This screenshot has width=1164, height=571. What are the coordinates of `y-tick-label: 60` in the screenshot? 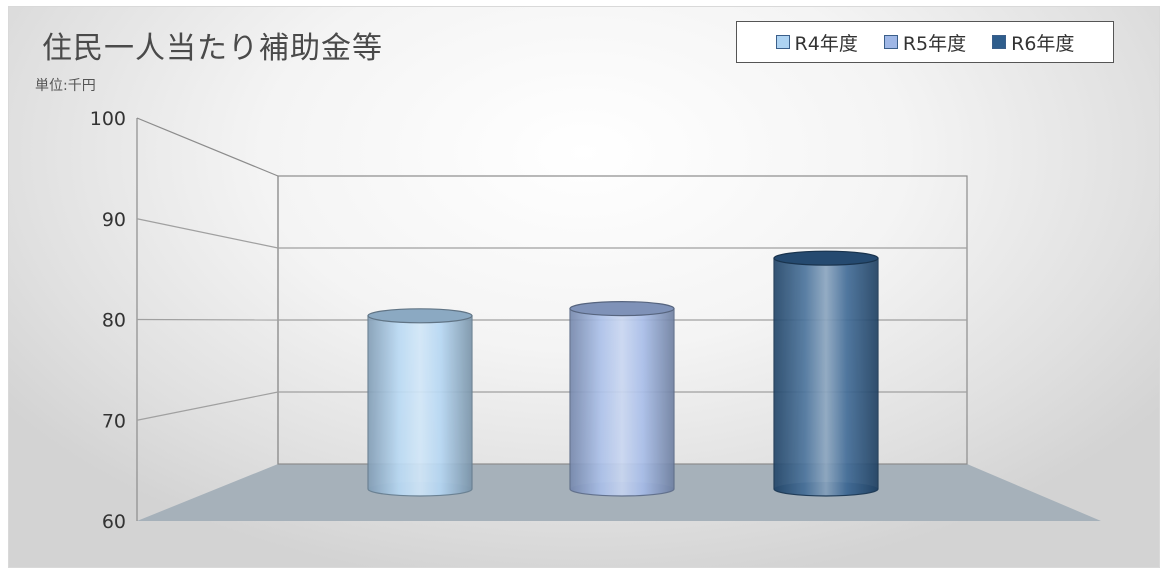 It's located at (114, 522).